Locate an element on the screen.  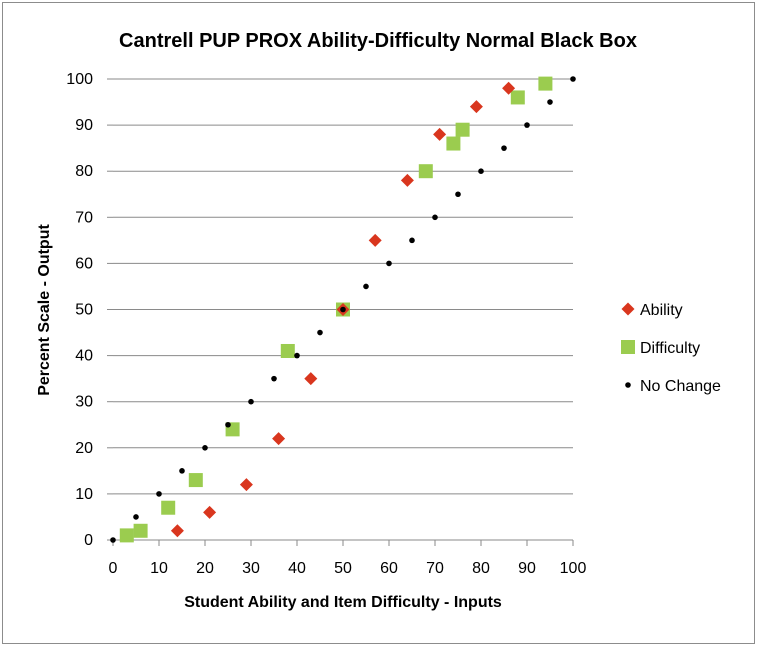
x-tick-label-0: 0 is located at coordinates (113, 568).